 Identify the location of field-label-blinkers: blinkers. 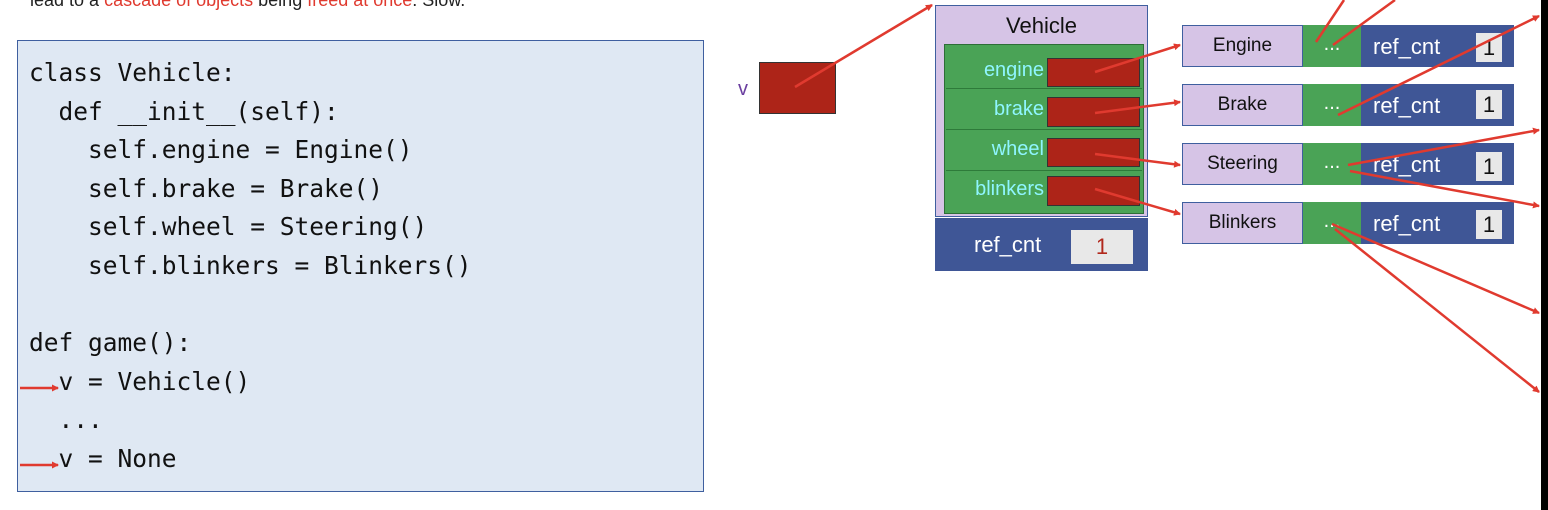
(1009, 189).